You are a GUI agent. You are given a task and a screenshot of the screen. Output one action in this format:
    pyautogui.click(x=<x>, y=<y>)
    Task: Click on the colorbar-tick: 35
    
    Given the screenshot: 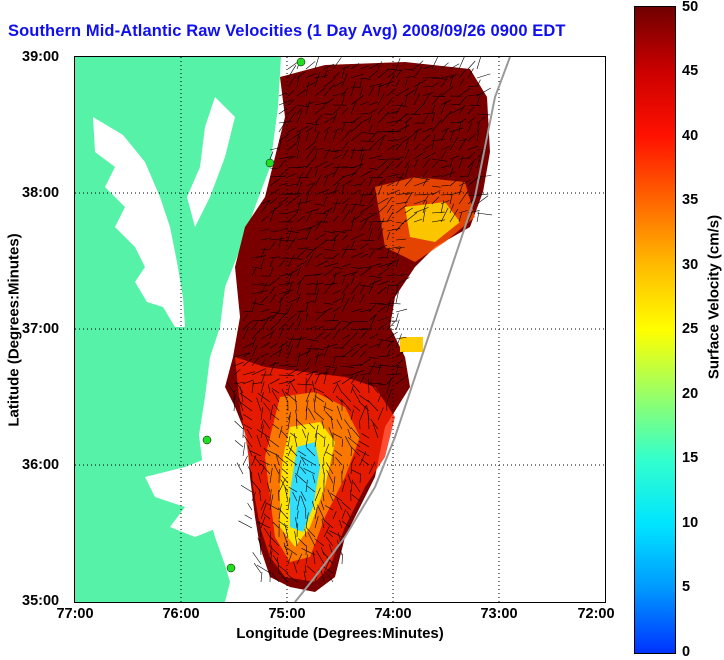 What is the action you would take?
    pyautogui.click(x=690, y=200)
    